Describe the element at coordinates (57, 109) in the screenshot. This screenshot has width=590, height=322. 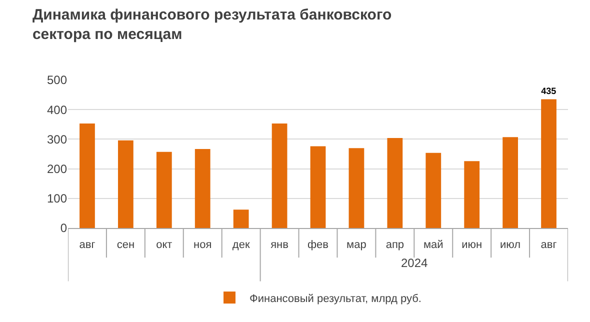
I see `y-tick-label: 400` at that location.